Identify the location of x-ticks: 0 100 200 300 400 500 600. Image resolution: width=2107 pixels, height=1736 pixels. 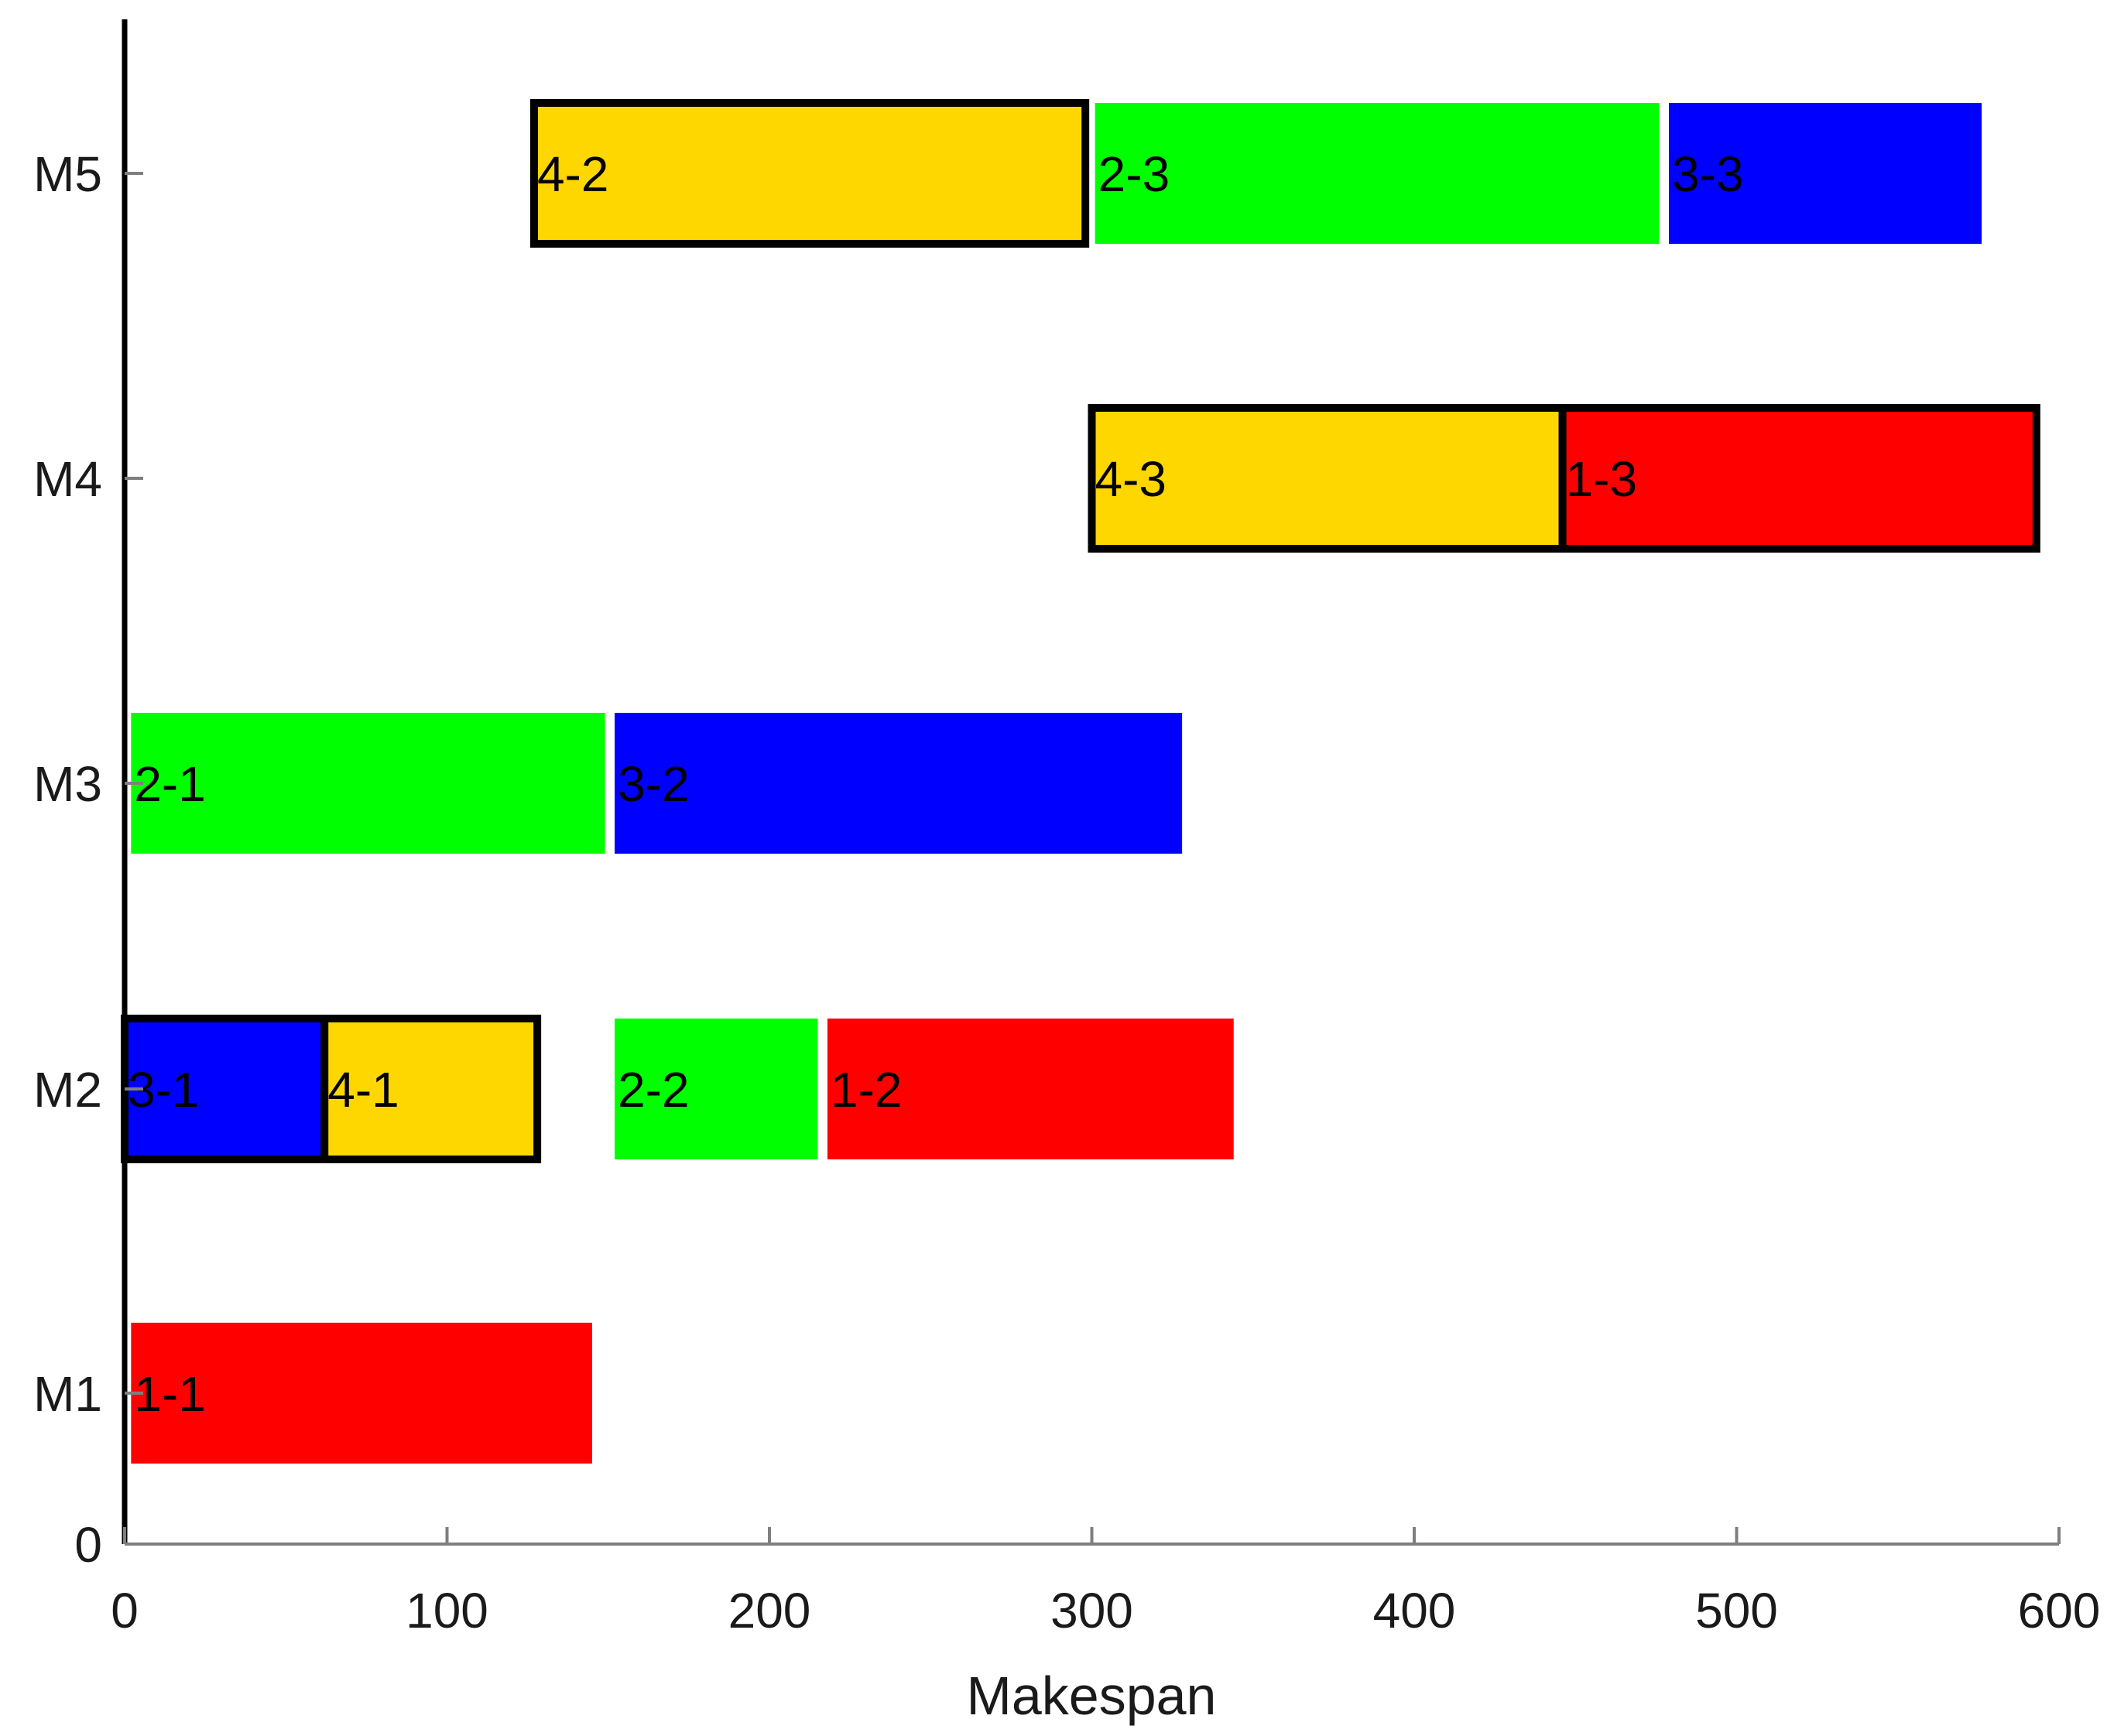
(1105, 1582).